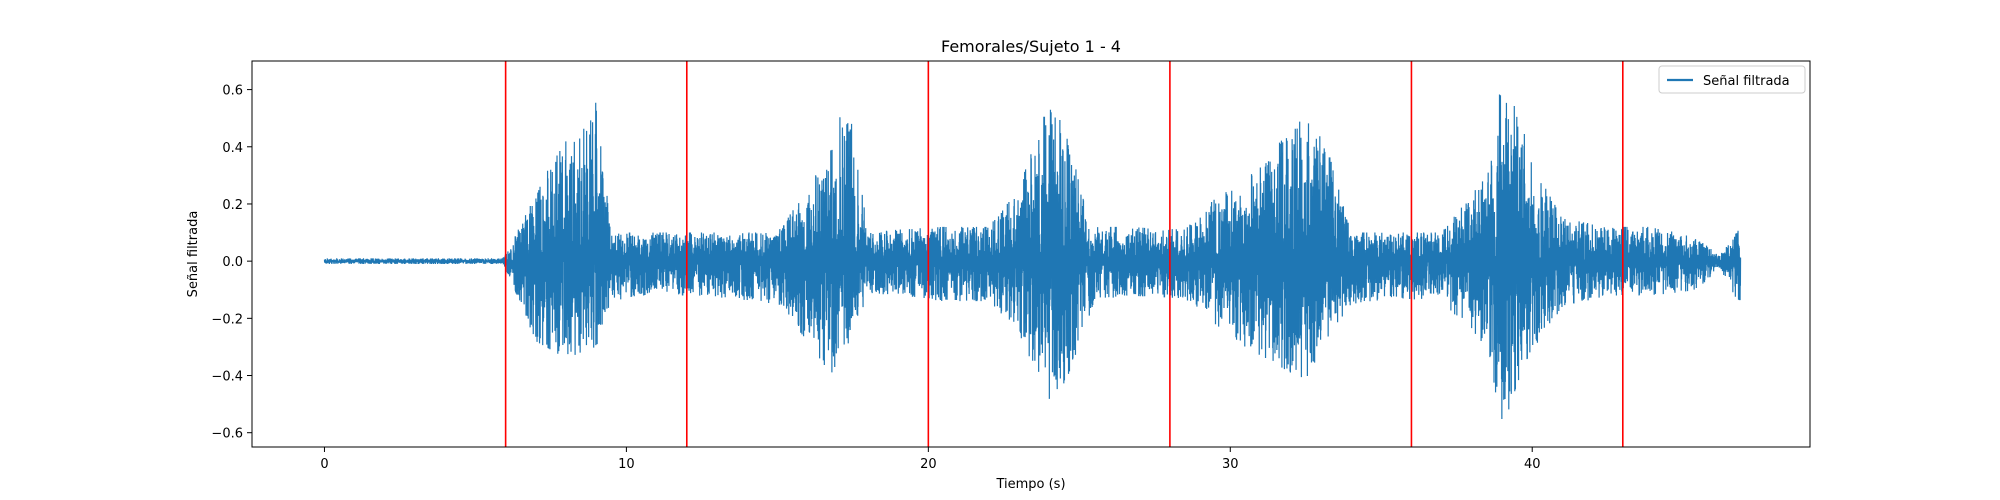 The image size is (2000, 500). I want to click on y-tick-label: 0.6, so click(232, 91).